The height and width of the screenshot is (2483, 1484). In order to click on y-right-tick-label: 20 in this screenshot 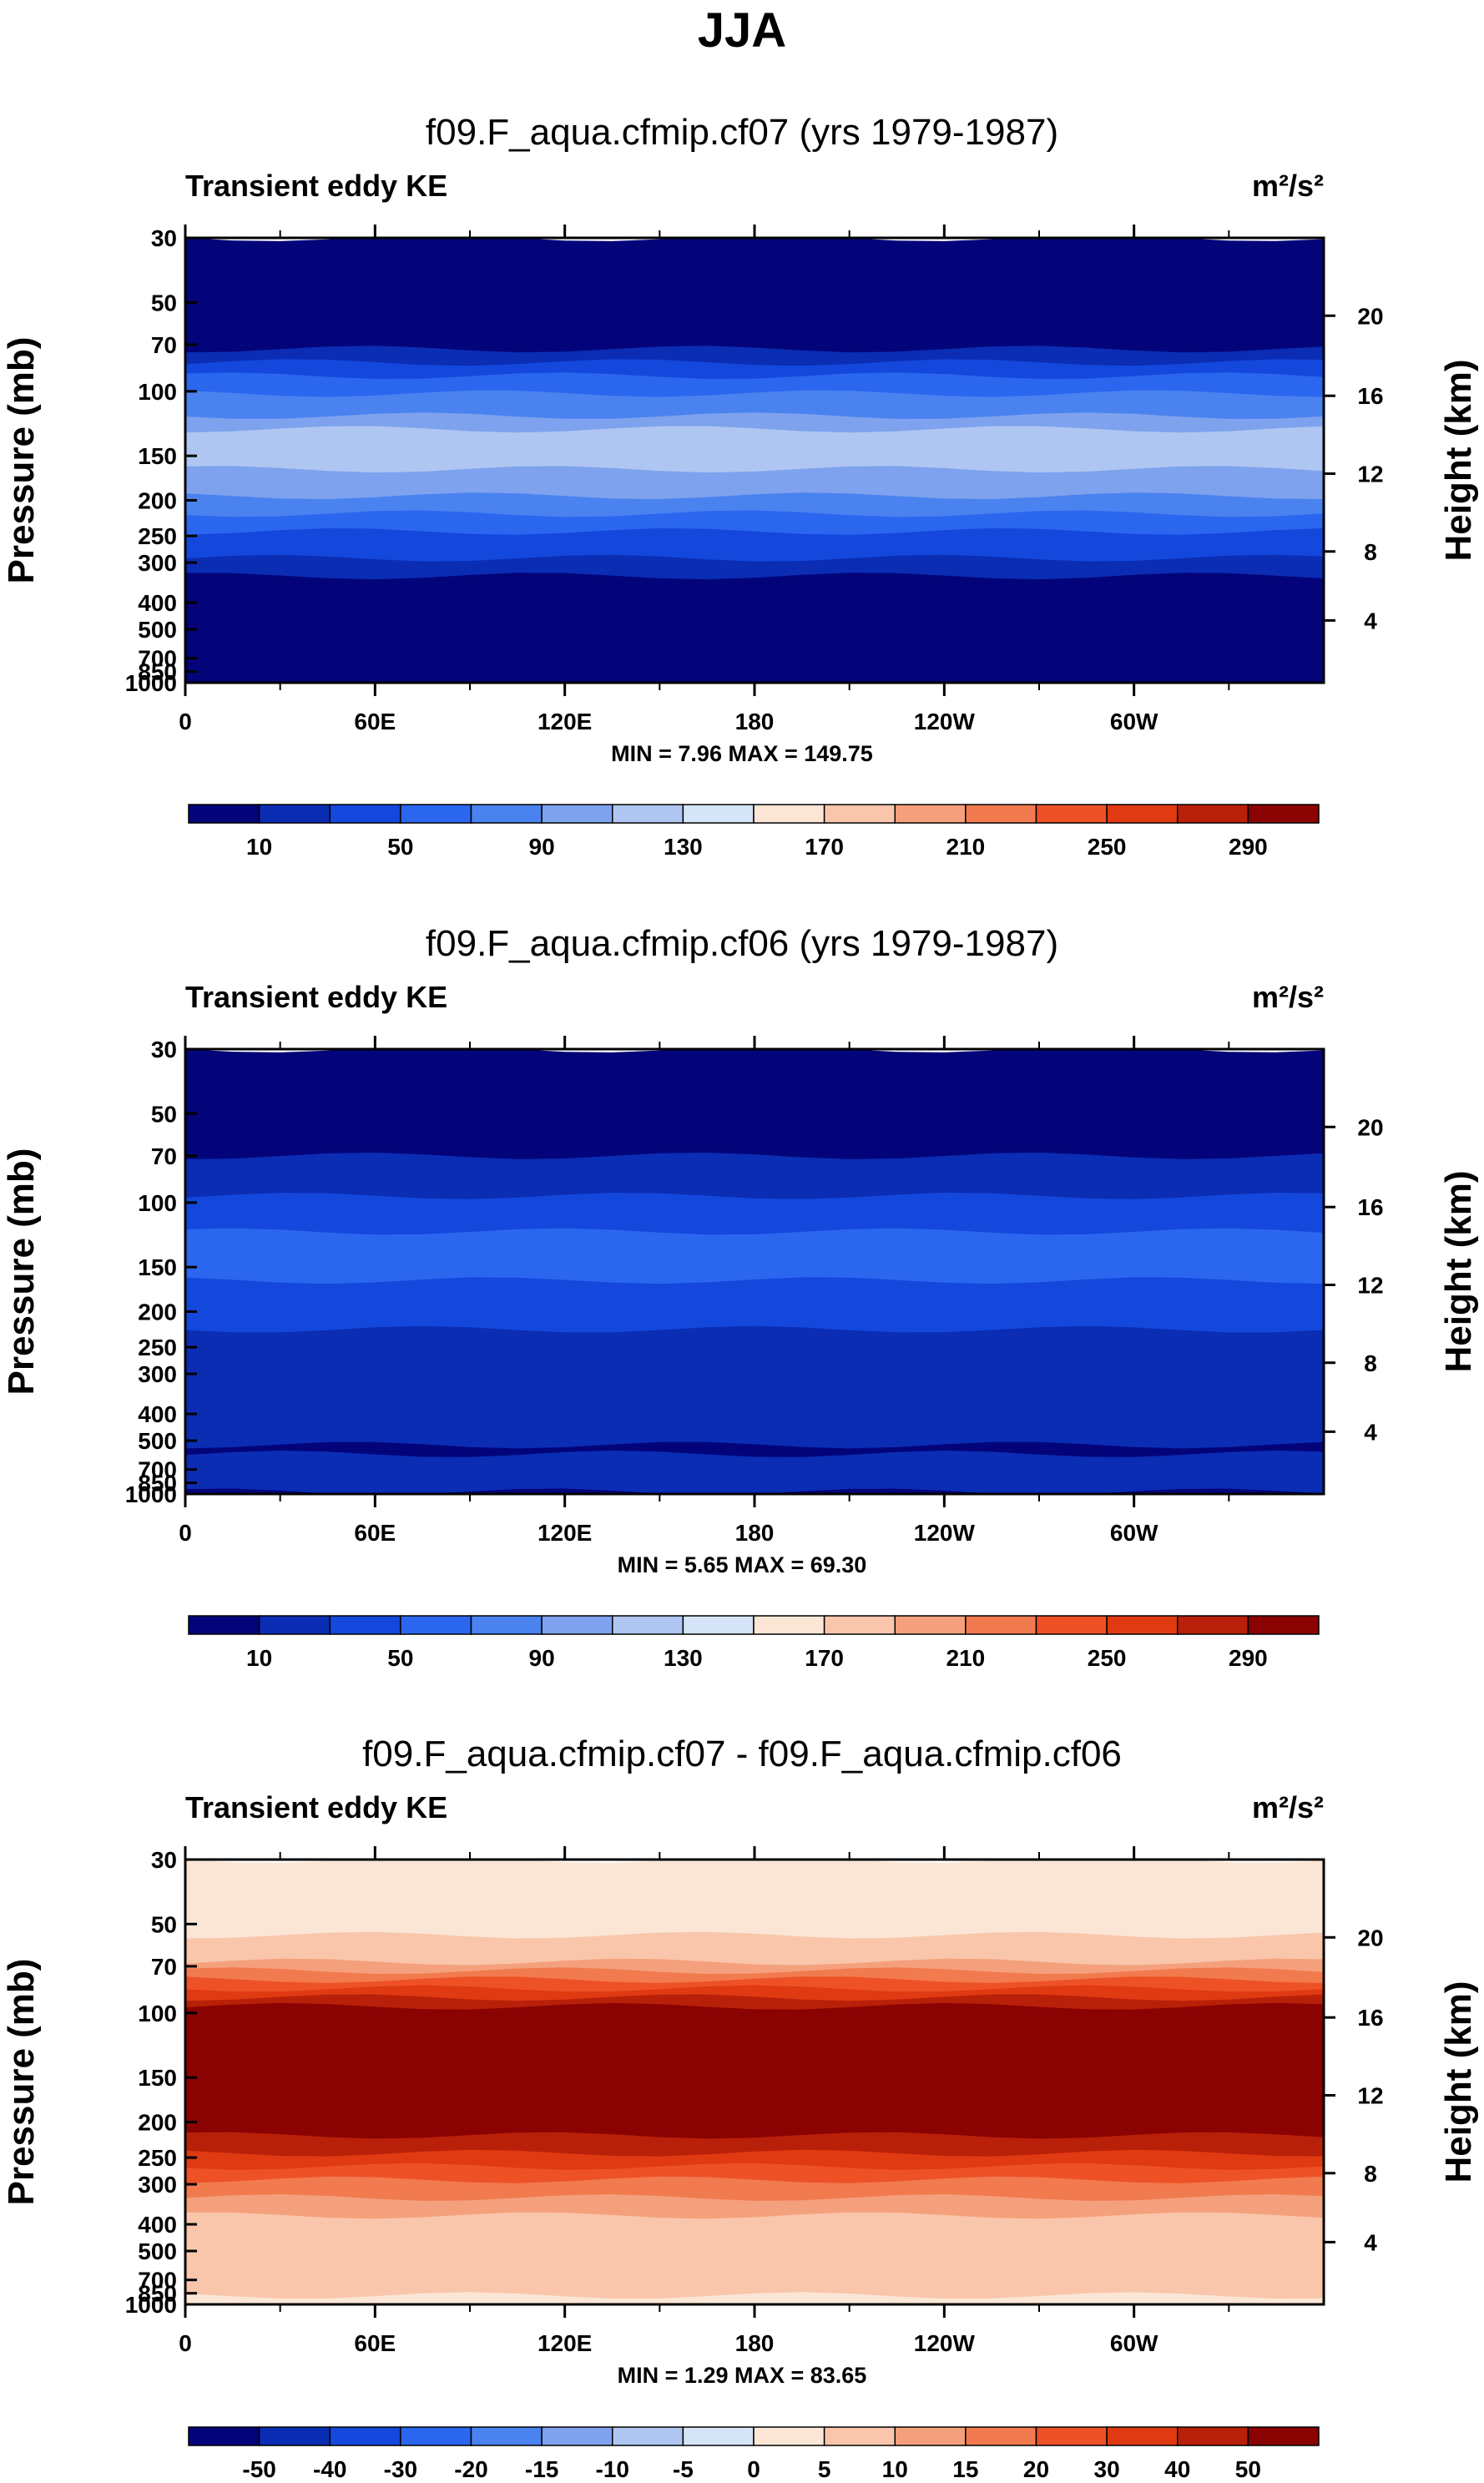, I will do `click(1370, 1127)`.